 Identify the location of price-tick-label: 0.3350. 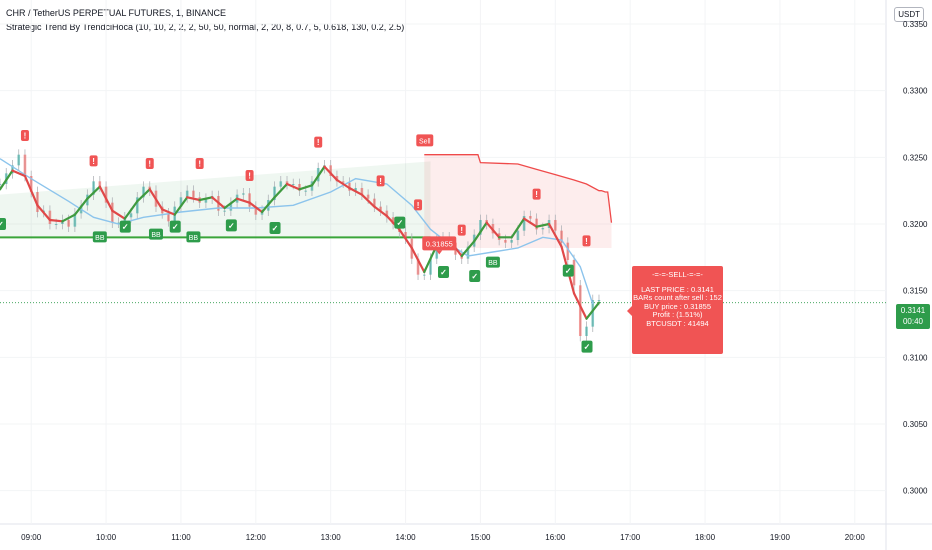
(915, 24).